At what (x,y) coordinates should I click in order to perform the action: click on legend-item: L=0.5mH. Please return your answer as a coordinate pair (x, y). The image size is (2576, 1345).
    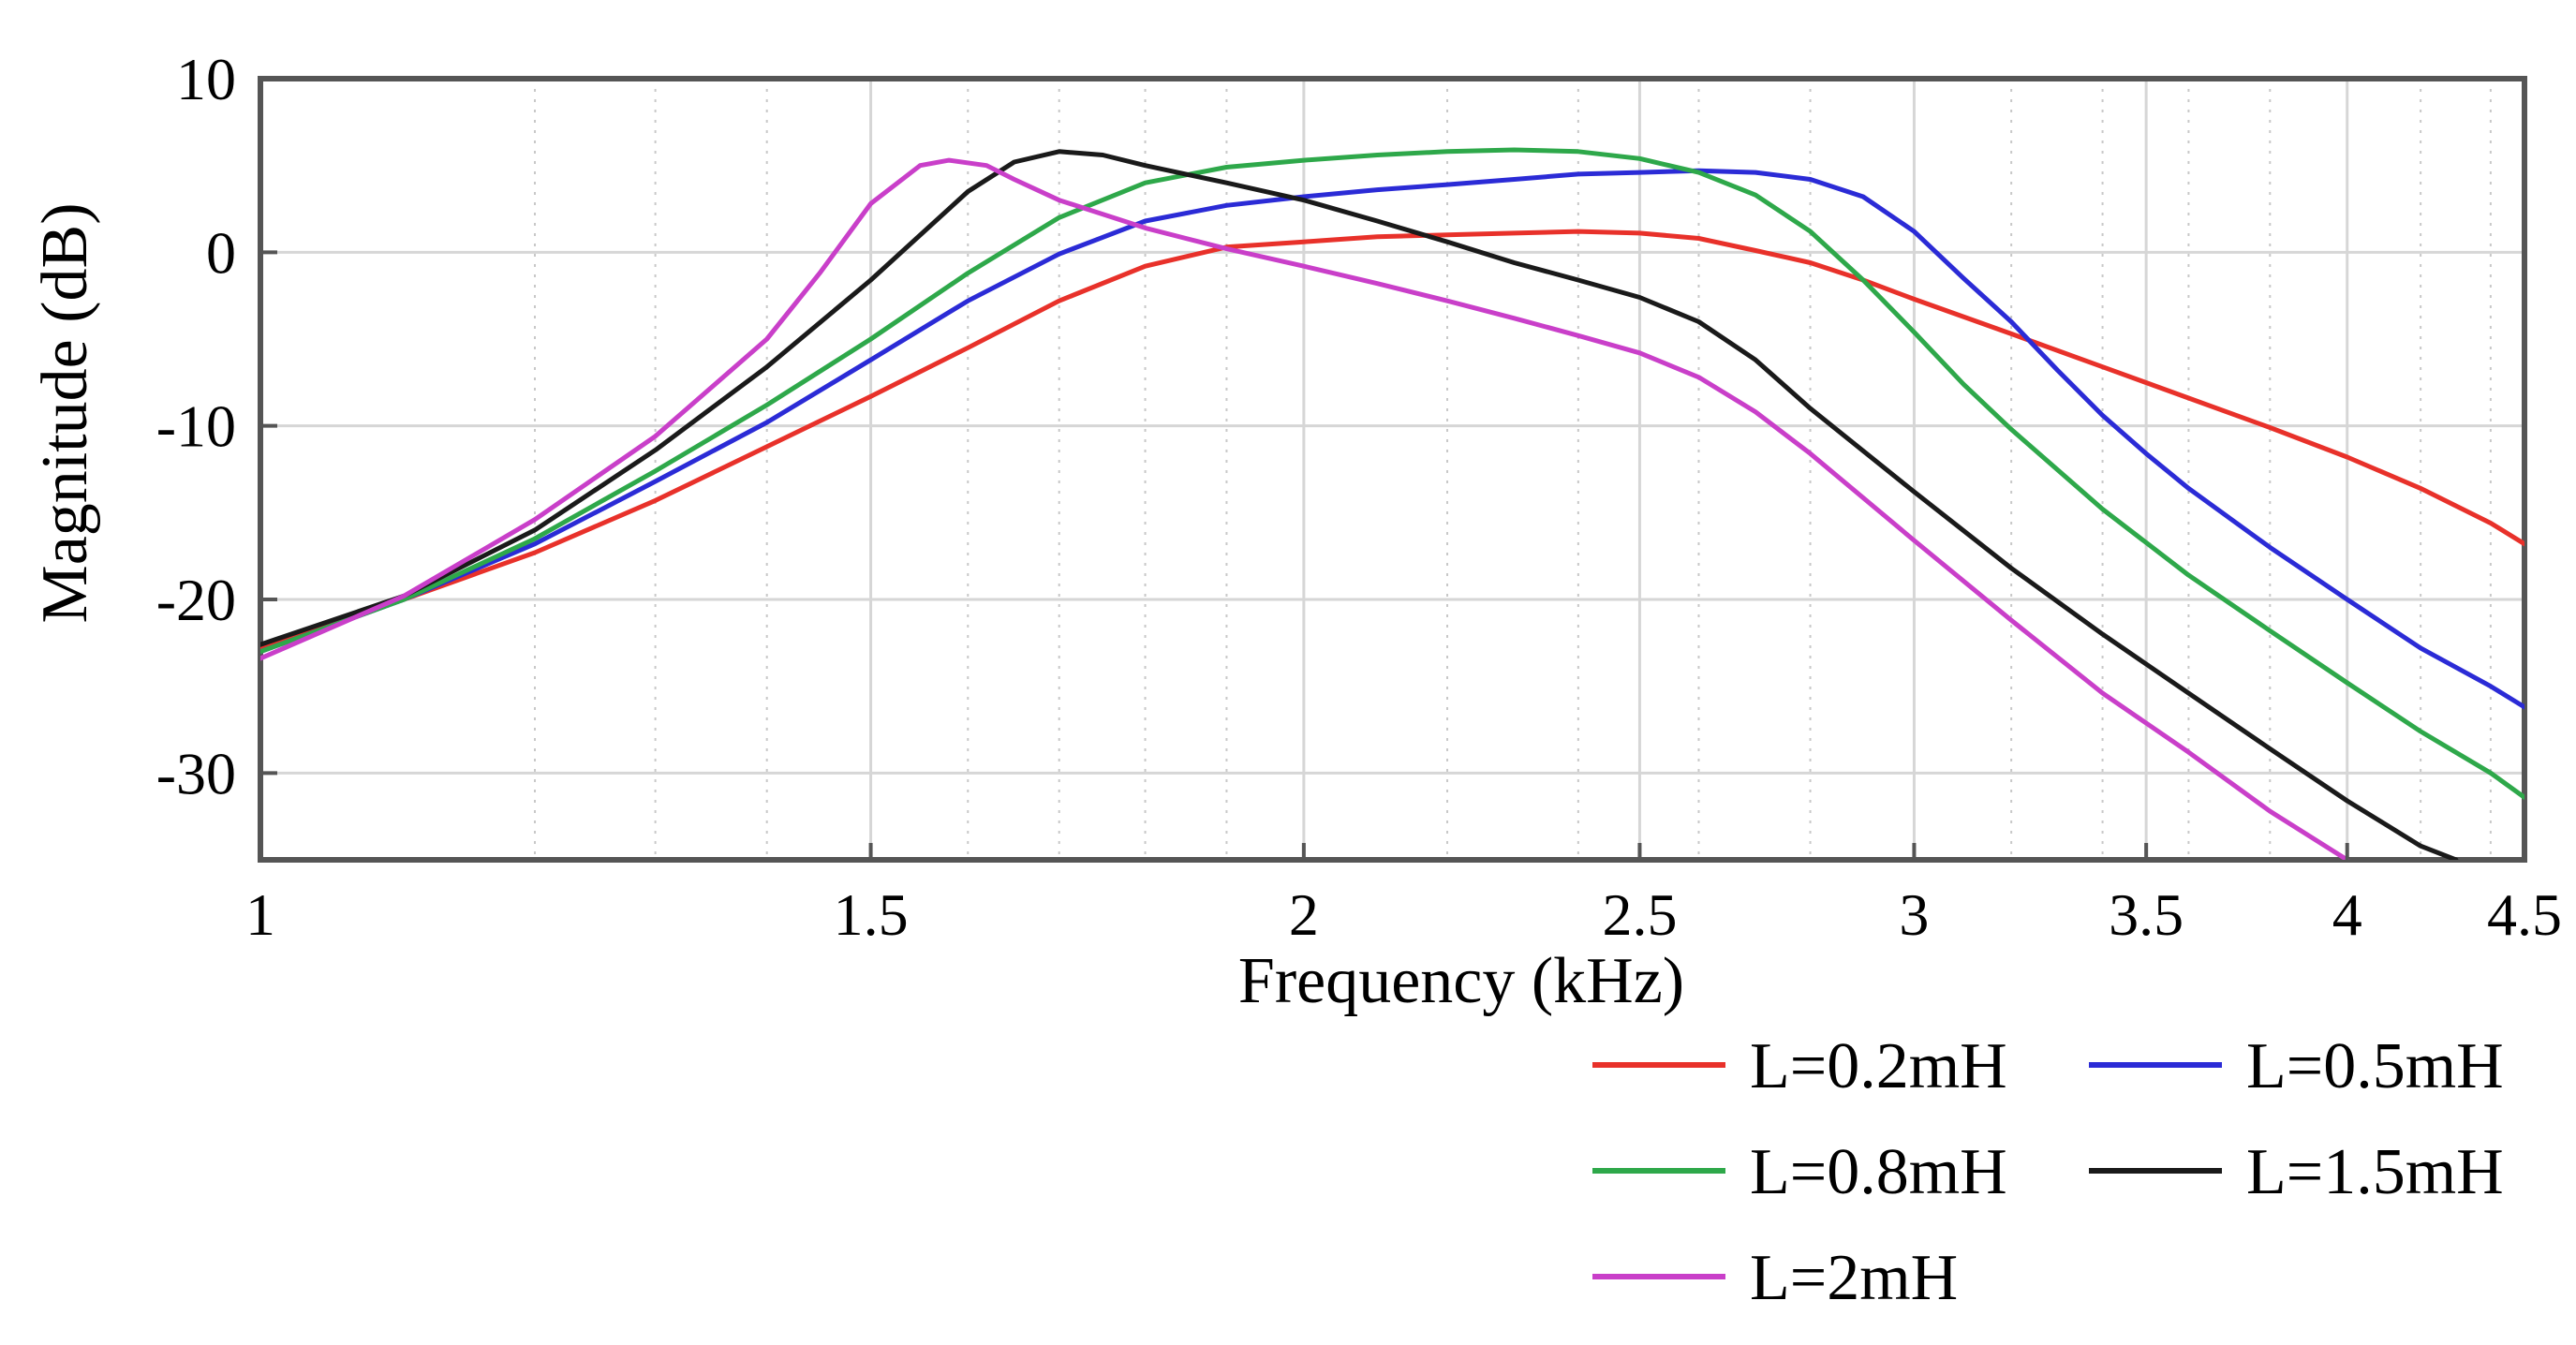
    Looking at the image, I should click on (2296, 1066).